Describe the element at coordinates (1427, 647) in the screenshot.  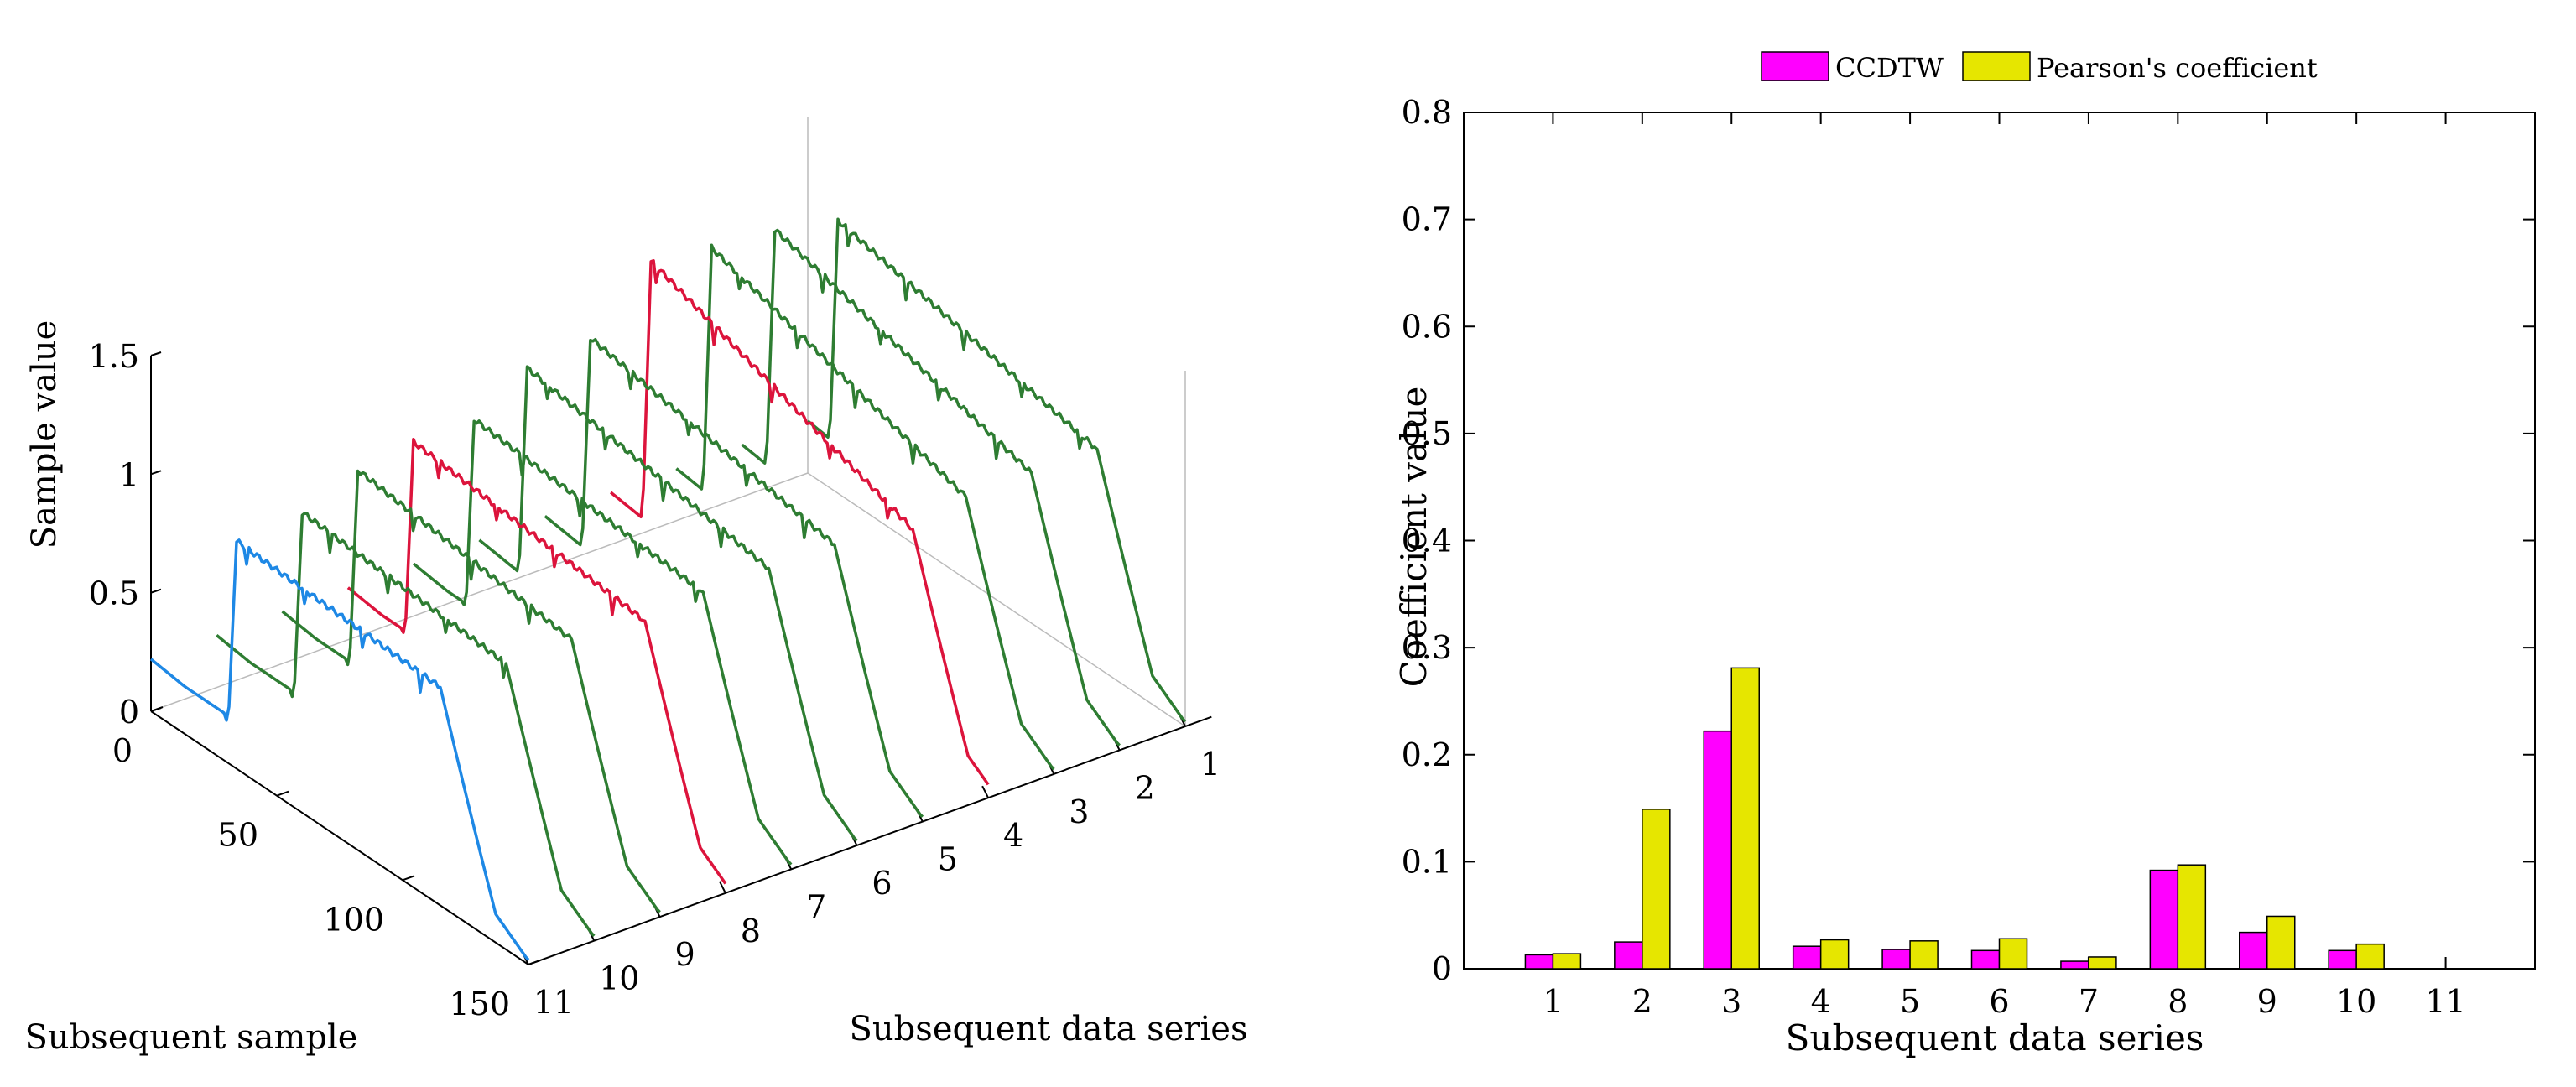
I see `y-tick-label: 0.3` at that location.